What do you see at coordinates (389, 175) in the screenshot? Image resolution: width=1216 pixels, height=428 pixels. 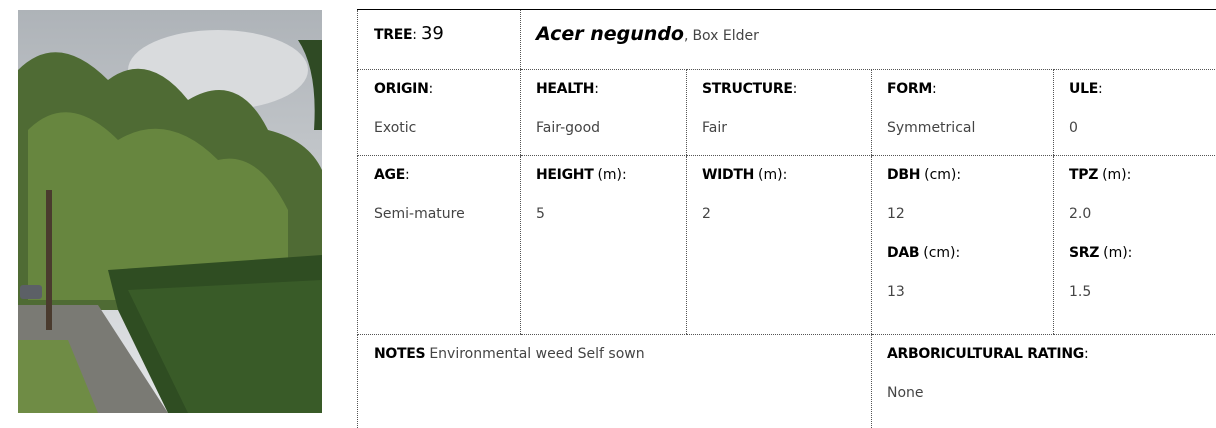 I see `field-label: AGE` at bounding box center [389, 175].